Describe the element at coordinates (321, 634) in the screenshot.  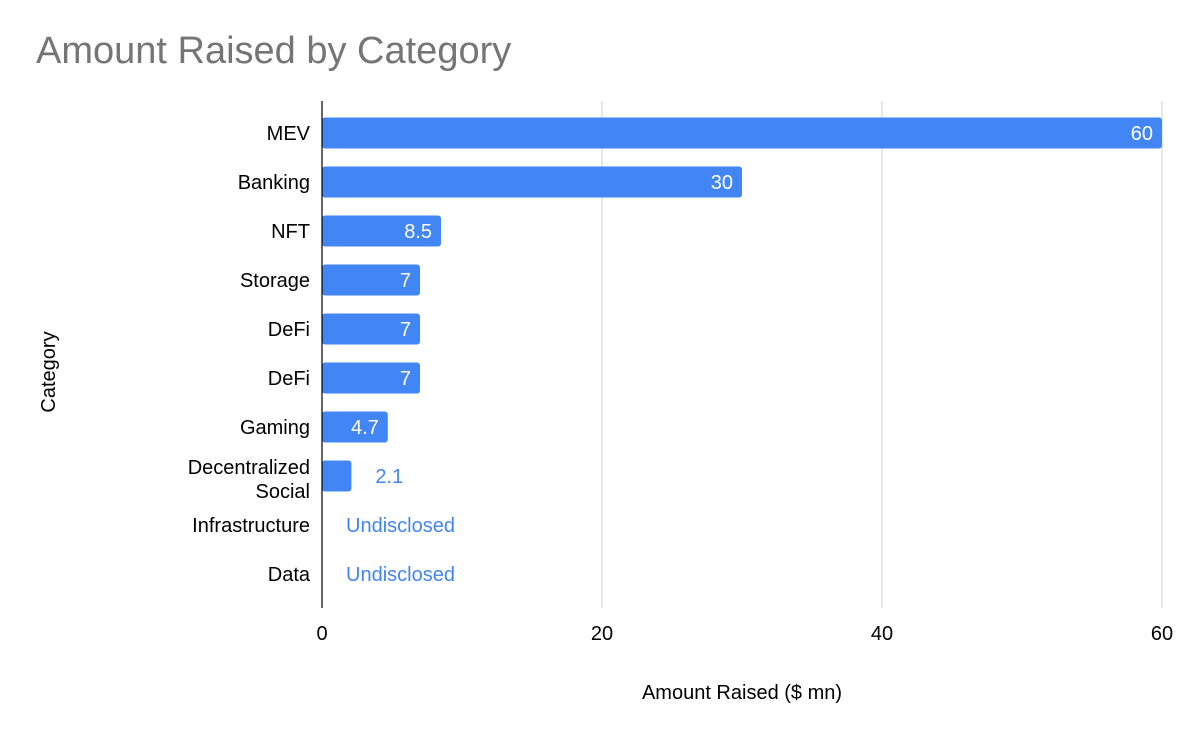
I see `x-tick-label: 0` at that location.